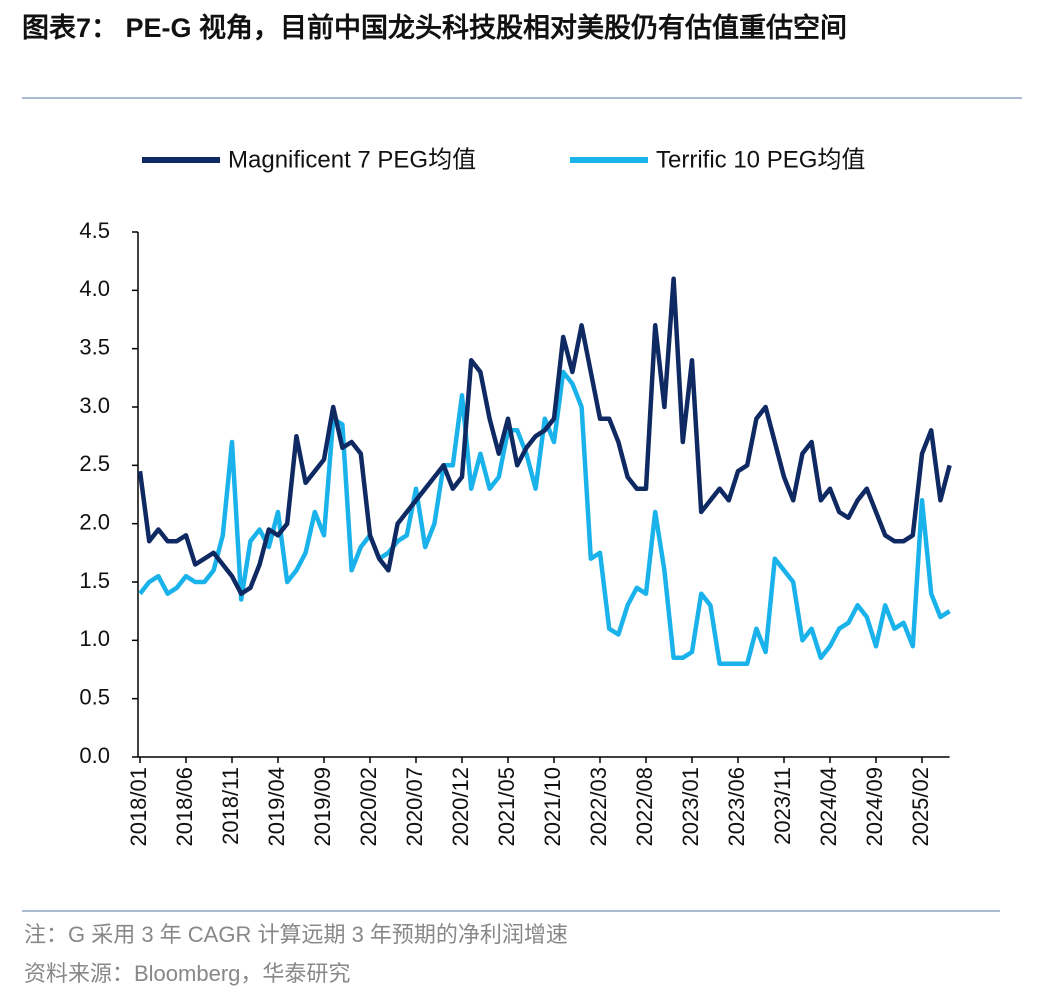 The height and width of the screenshot is (1004, 1048). I want to click on x-tick-label: 2020/02, so click(368, 807).